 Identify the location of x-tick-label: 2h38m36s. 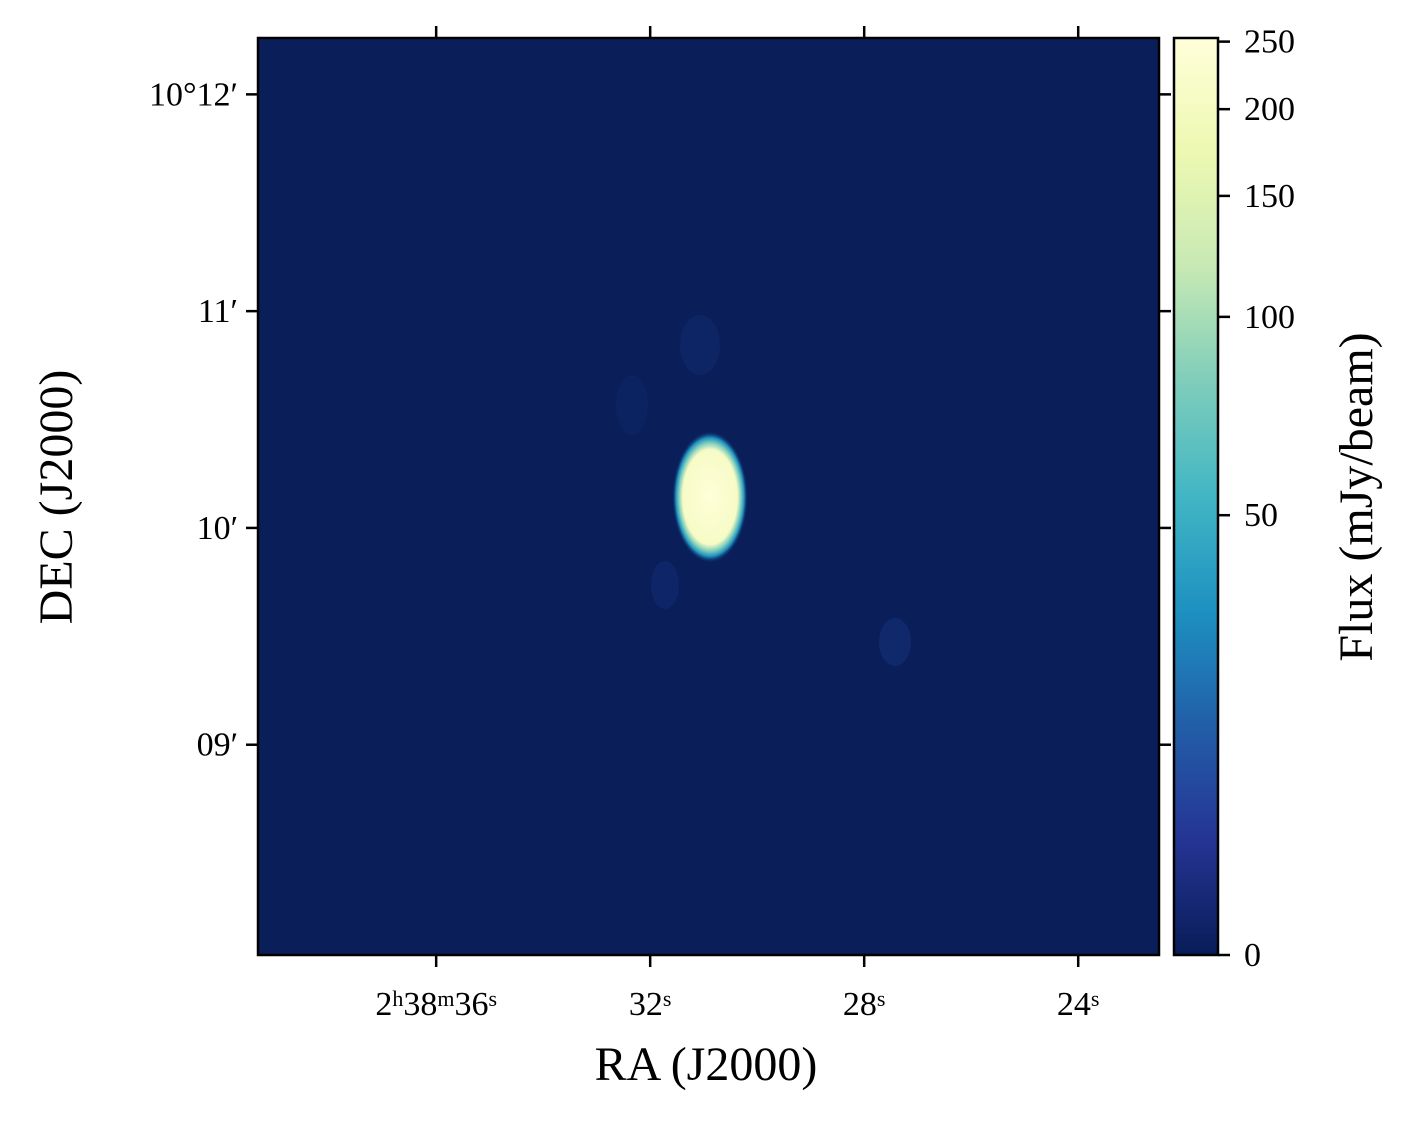
(436, 1004).